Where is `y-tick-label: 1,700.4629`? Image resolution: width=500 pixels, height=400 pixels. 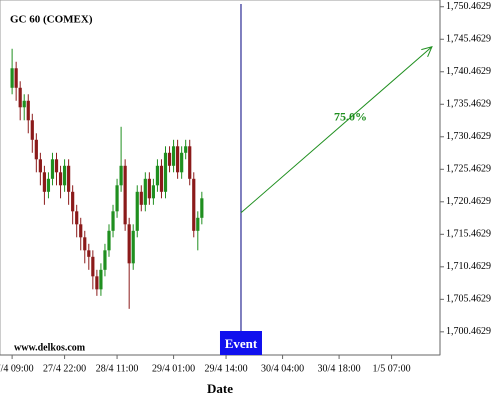
y-tick-label: 1,700.4629 is located at coordinates (468, 331).